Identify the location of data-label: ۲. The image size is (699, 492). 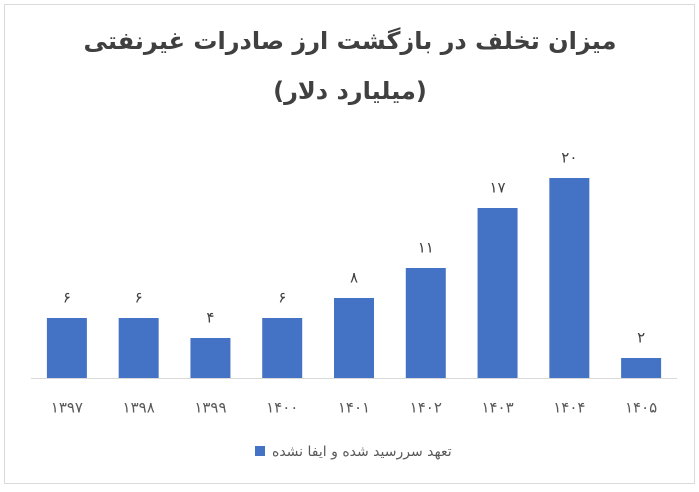
(641, 338).